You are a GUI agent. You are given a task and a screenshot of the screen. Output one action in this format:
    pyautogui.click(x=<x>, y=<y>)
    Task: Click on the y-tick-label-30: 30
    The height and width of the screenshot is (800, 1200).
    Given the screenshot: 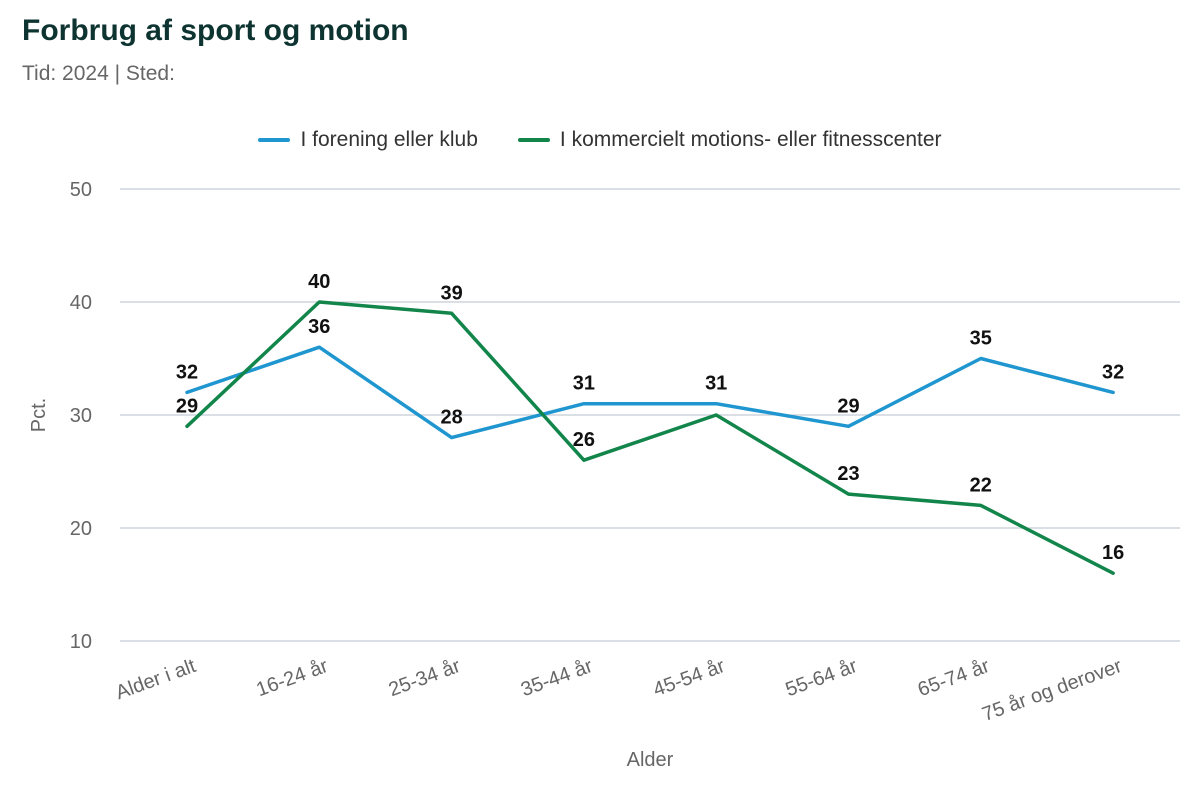 What is the action you would take?
    pyautogui.click(x=81, y=416)
    